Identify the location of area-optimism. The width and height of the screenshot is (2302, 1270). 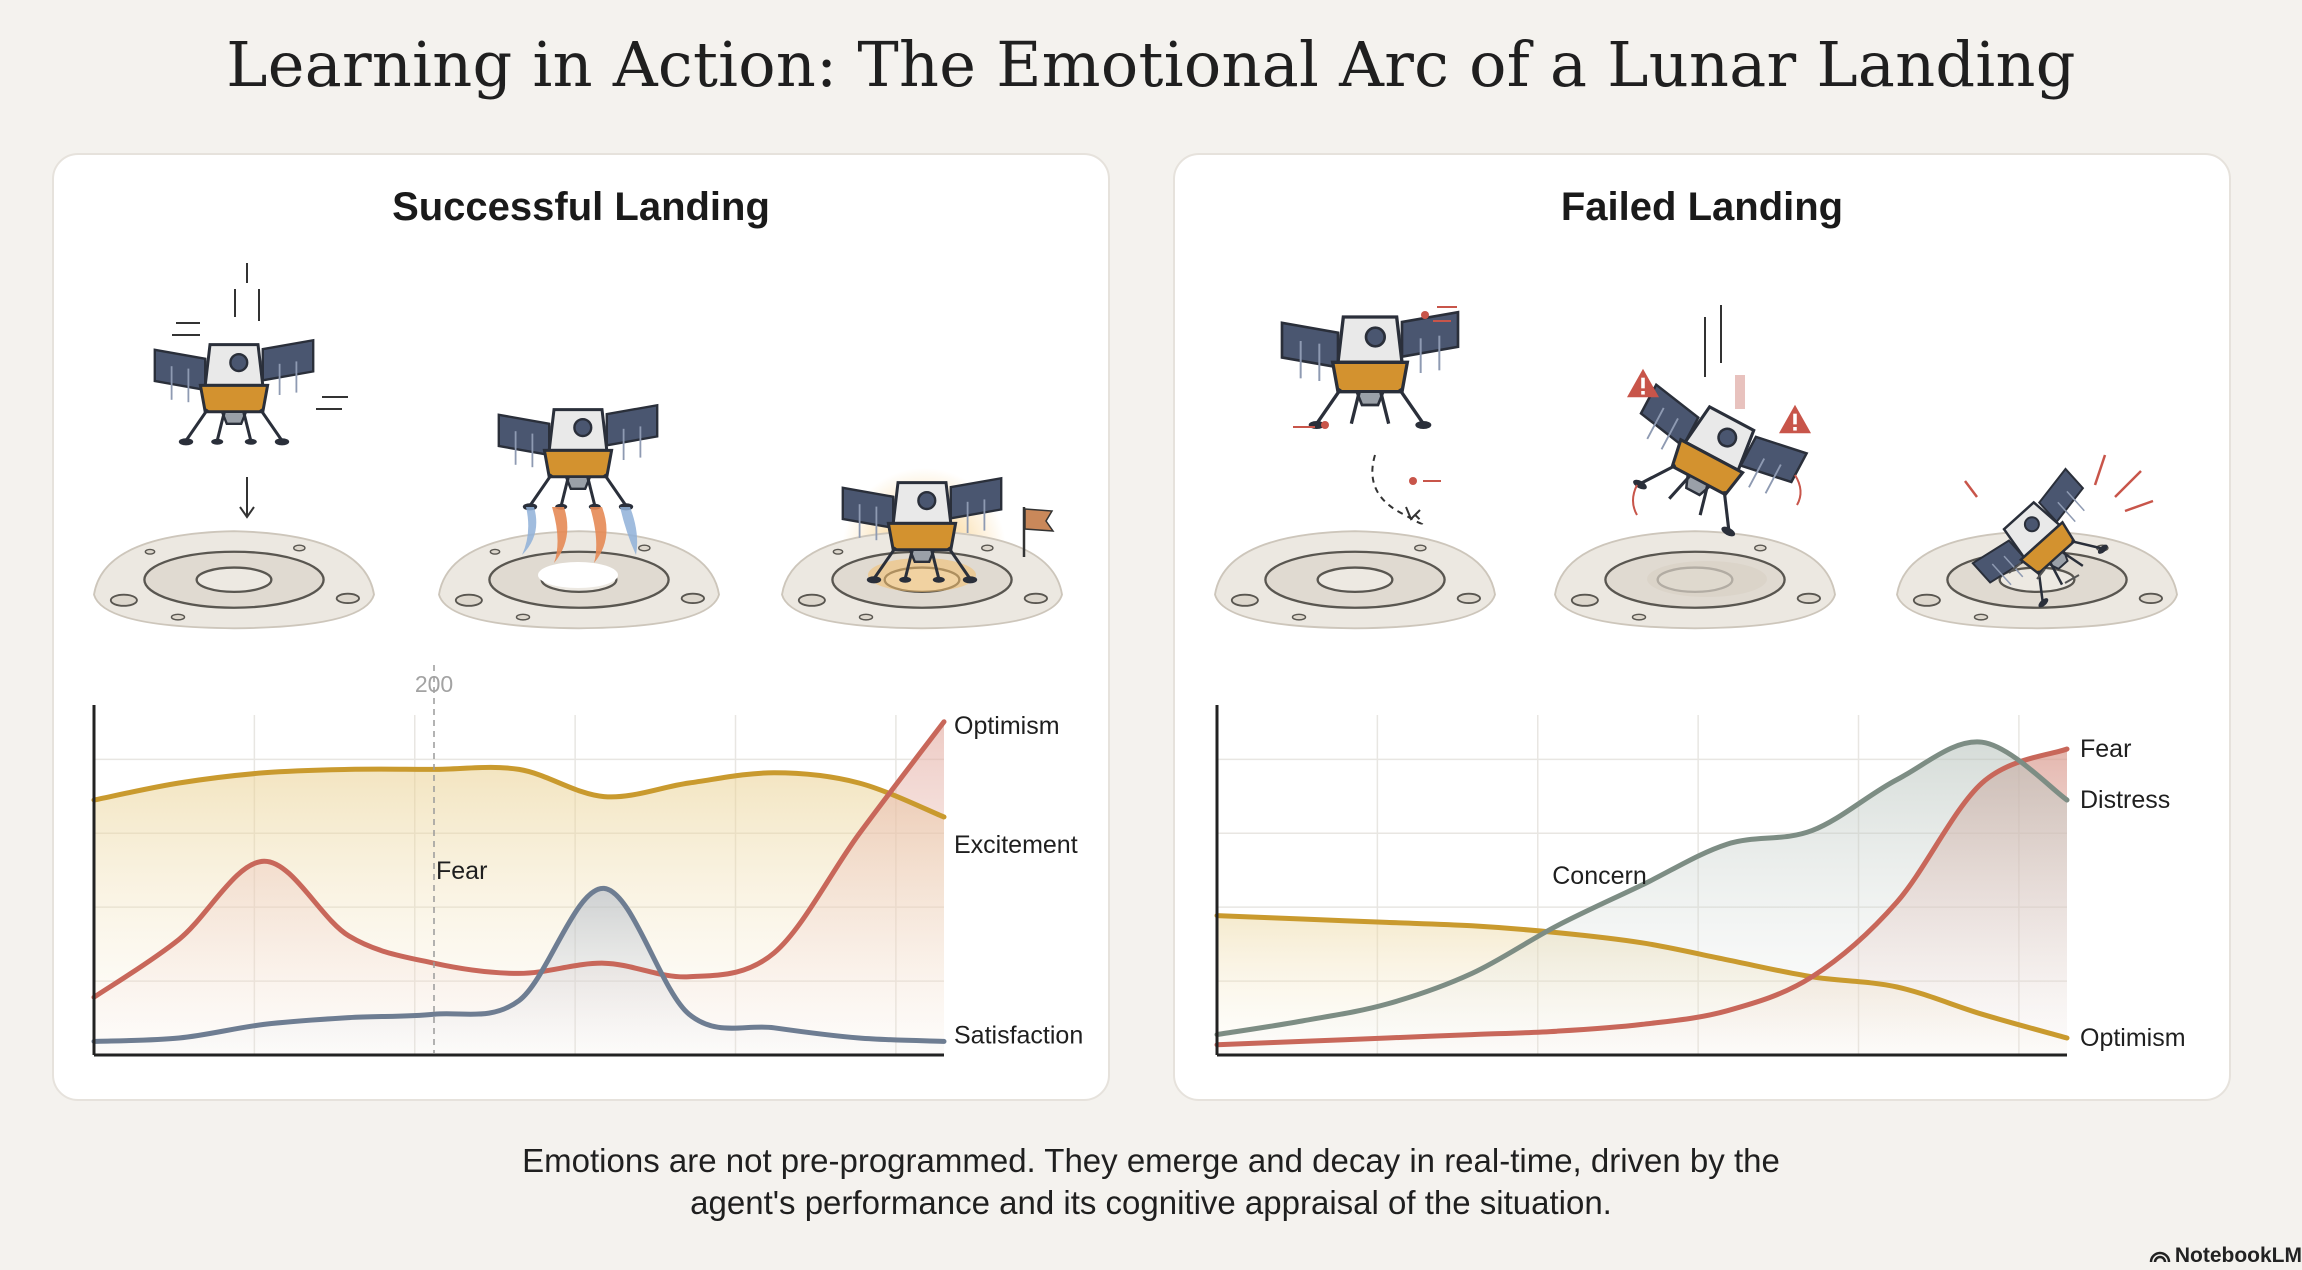
(519, 888).